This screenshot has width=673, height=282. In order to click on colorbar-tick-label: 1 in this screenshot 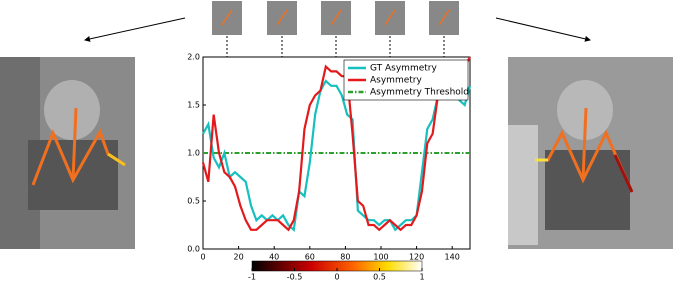, I will do `click(421, 277)`.